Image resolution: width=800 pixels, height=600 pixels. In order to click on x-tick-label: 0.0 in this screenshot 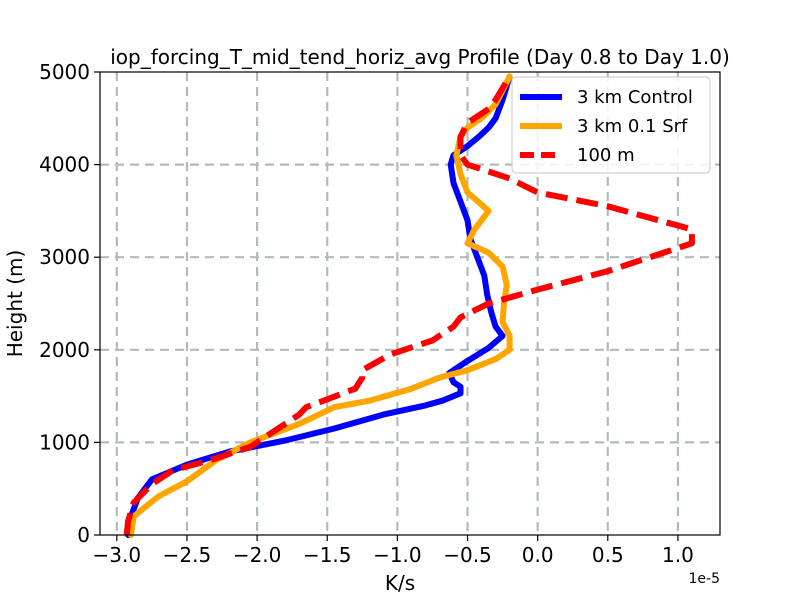, I will do `click(538, 555)`.